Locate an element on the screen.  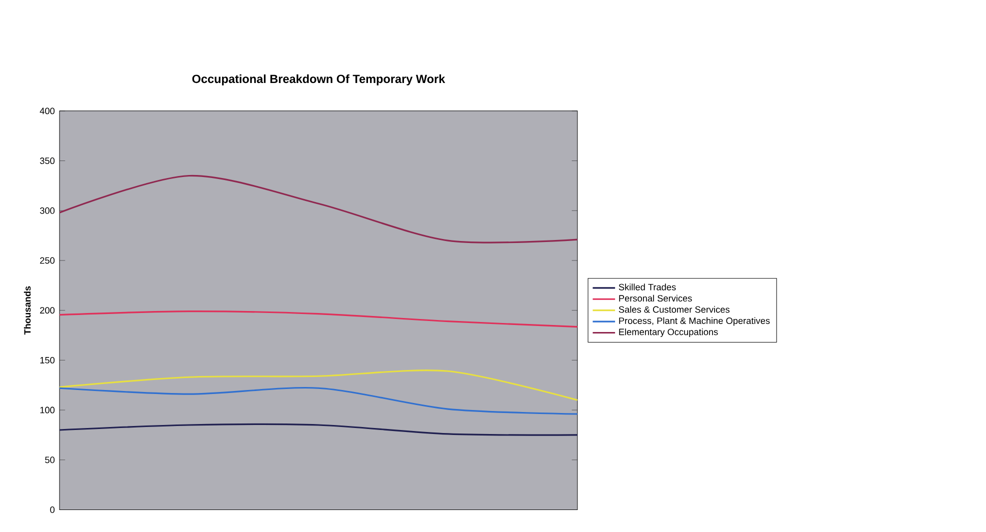
y-tick-label: 250 is located at coordinates (47, 260).